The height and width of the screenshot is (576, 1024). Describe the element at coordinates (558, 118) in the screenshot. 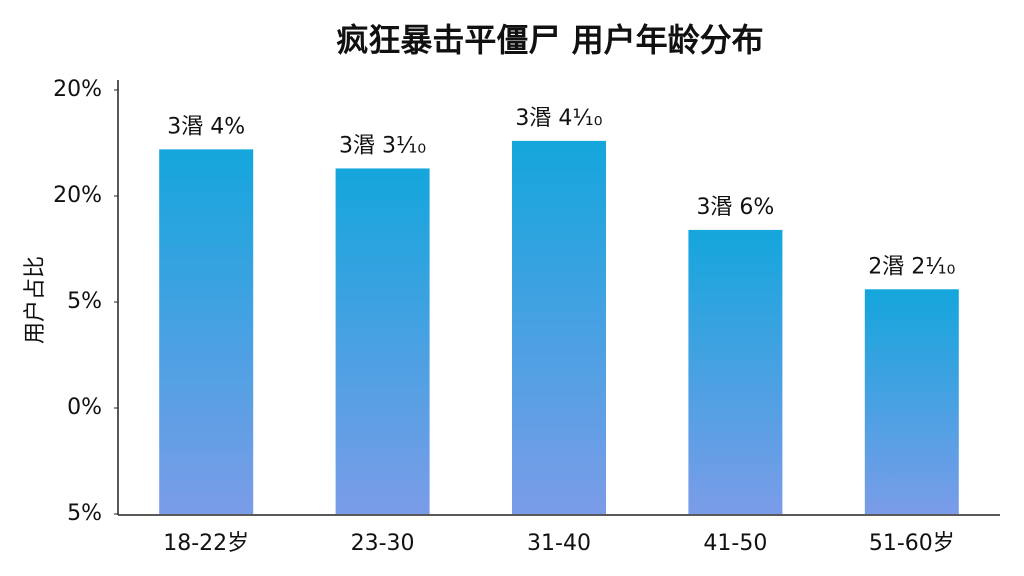

I see `value-label: 3湣 4⅒` at that location.